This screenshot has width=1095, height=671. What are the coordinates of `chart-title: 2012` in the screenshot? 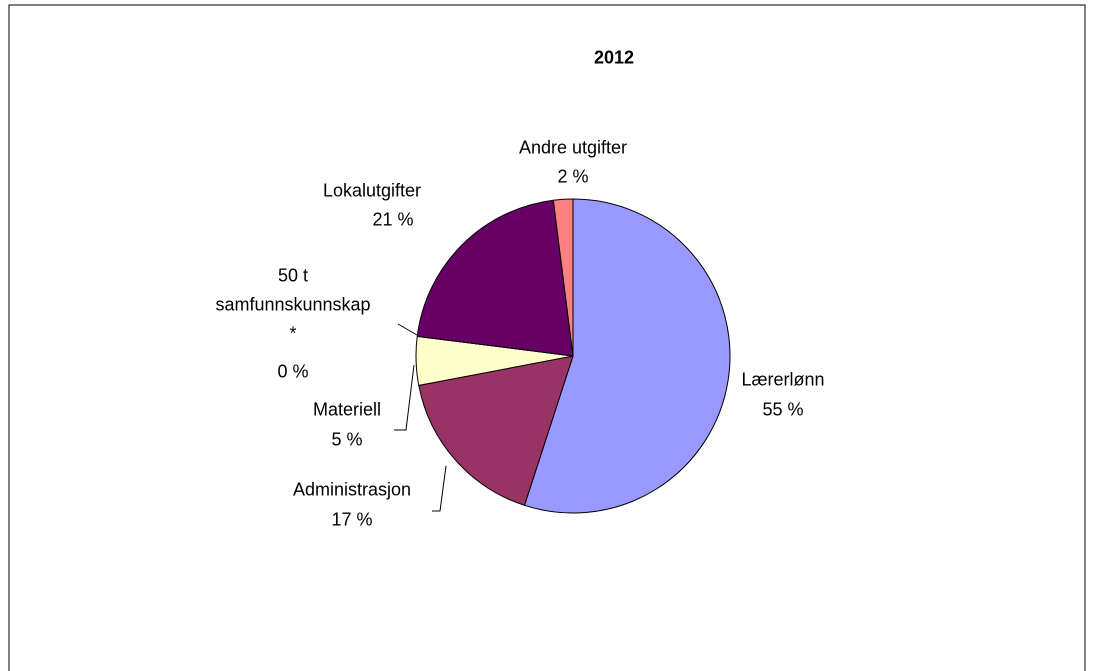 It's located at (614, 57).